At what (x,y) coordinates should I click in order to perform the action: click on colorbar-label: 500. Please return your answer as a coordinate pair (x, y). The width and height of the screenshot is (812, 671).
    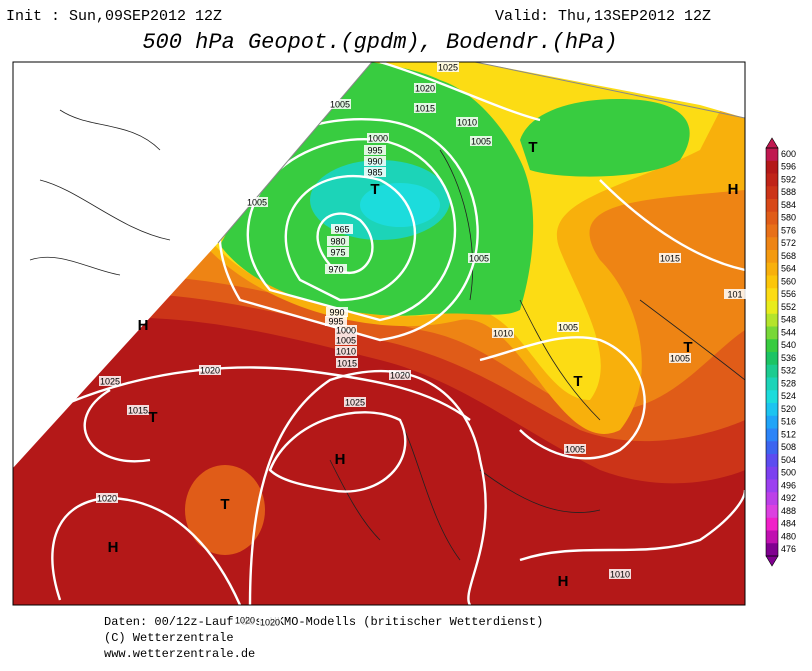
    Looking at the image, I should click on (788, 473).